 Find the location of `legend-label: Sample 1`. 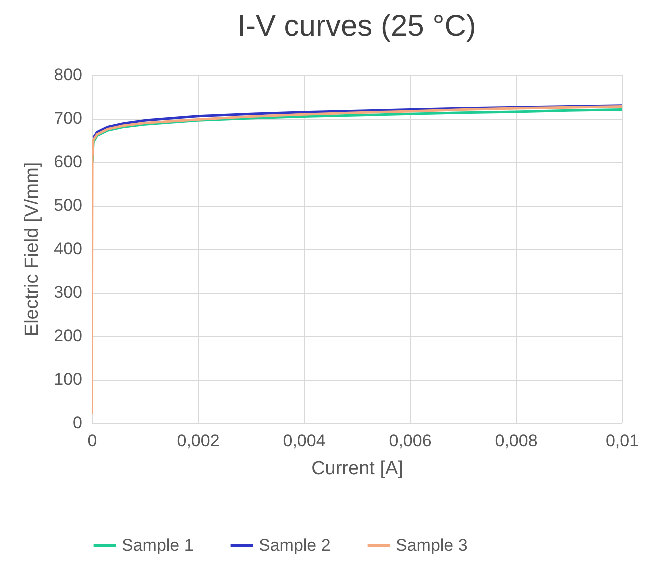

legend-label: Sample 1 is located at coordinates (158, 545).